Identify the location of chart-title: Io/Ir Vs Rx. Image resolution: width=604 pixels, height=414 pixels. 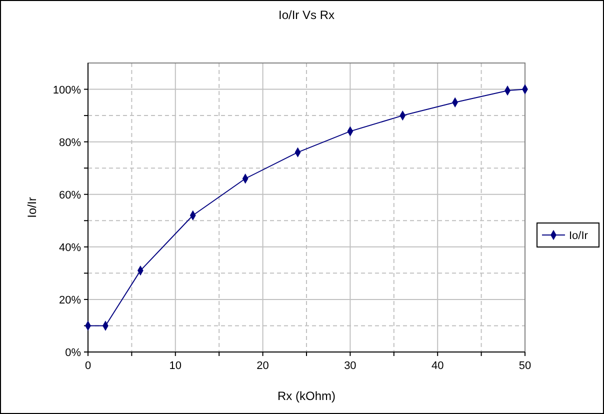
(306, 15).